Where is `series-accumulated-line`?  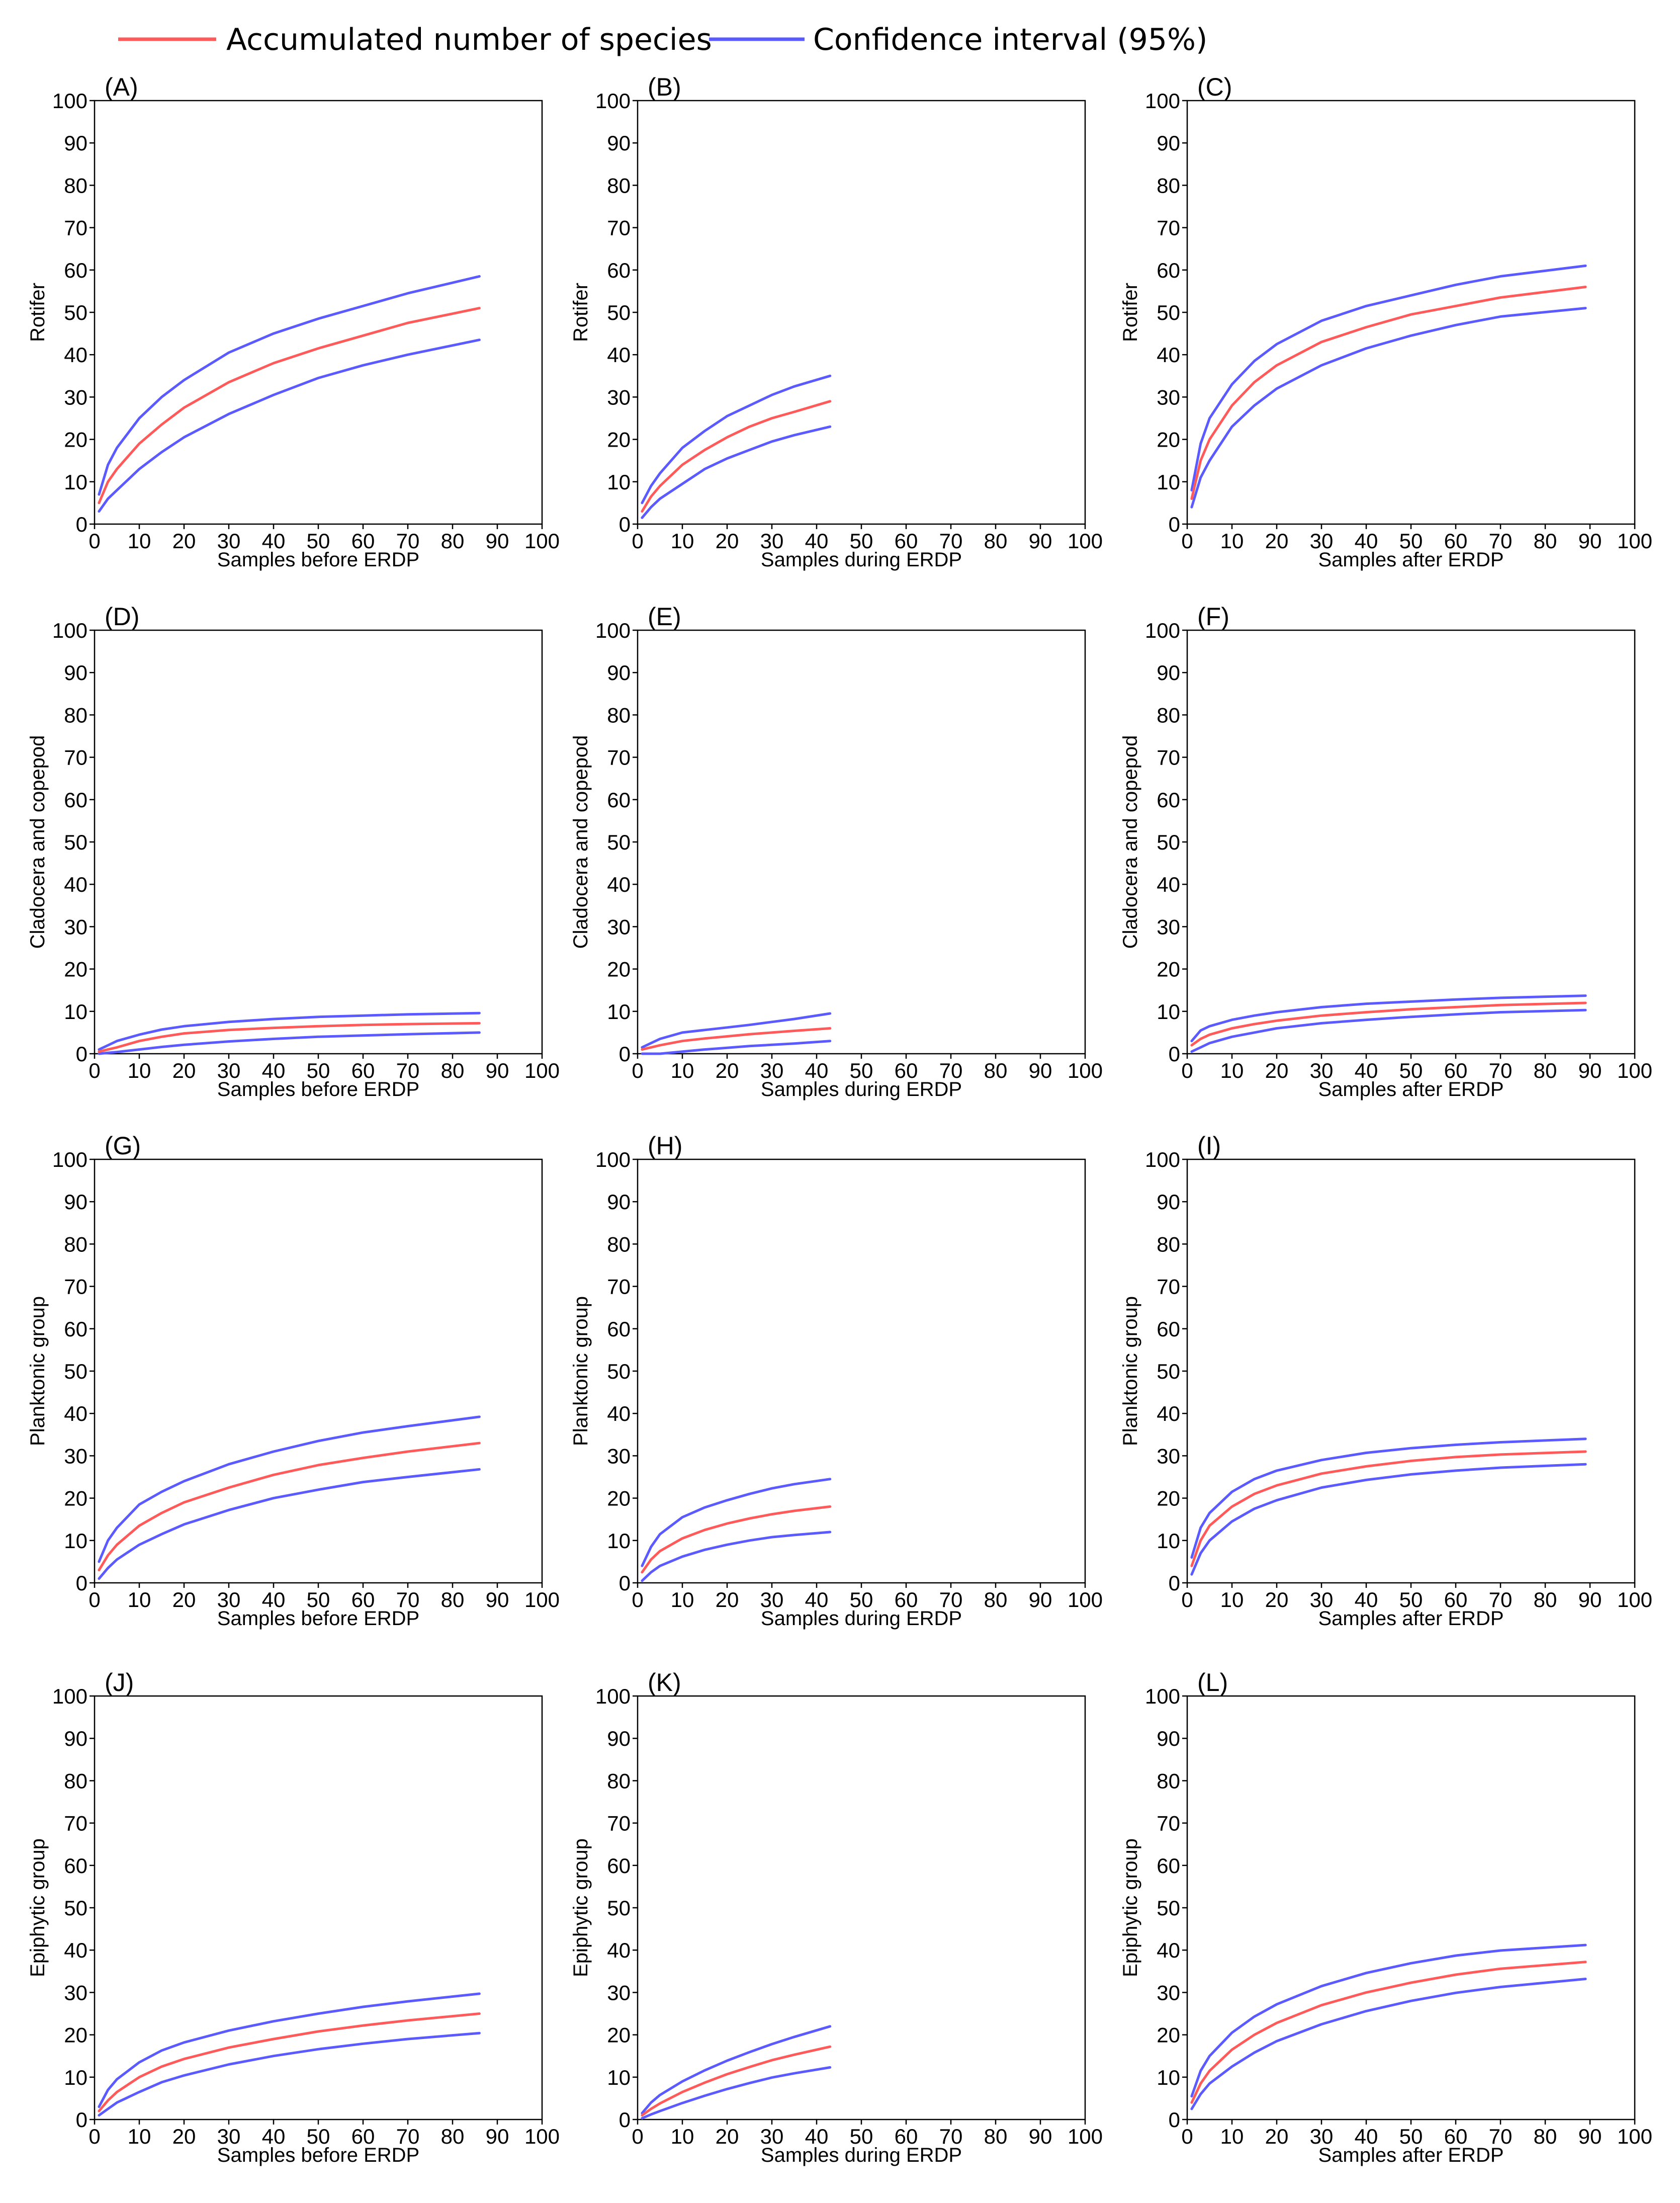
series-accumulated-line is located at coordinates (289, 2062).